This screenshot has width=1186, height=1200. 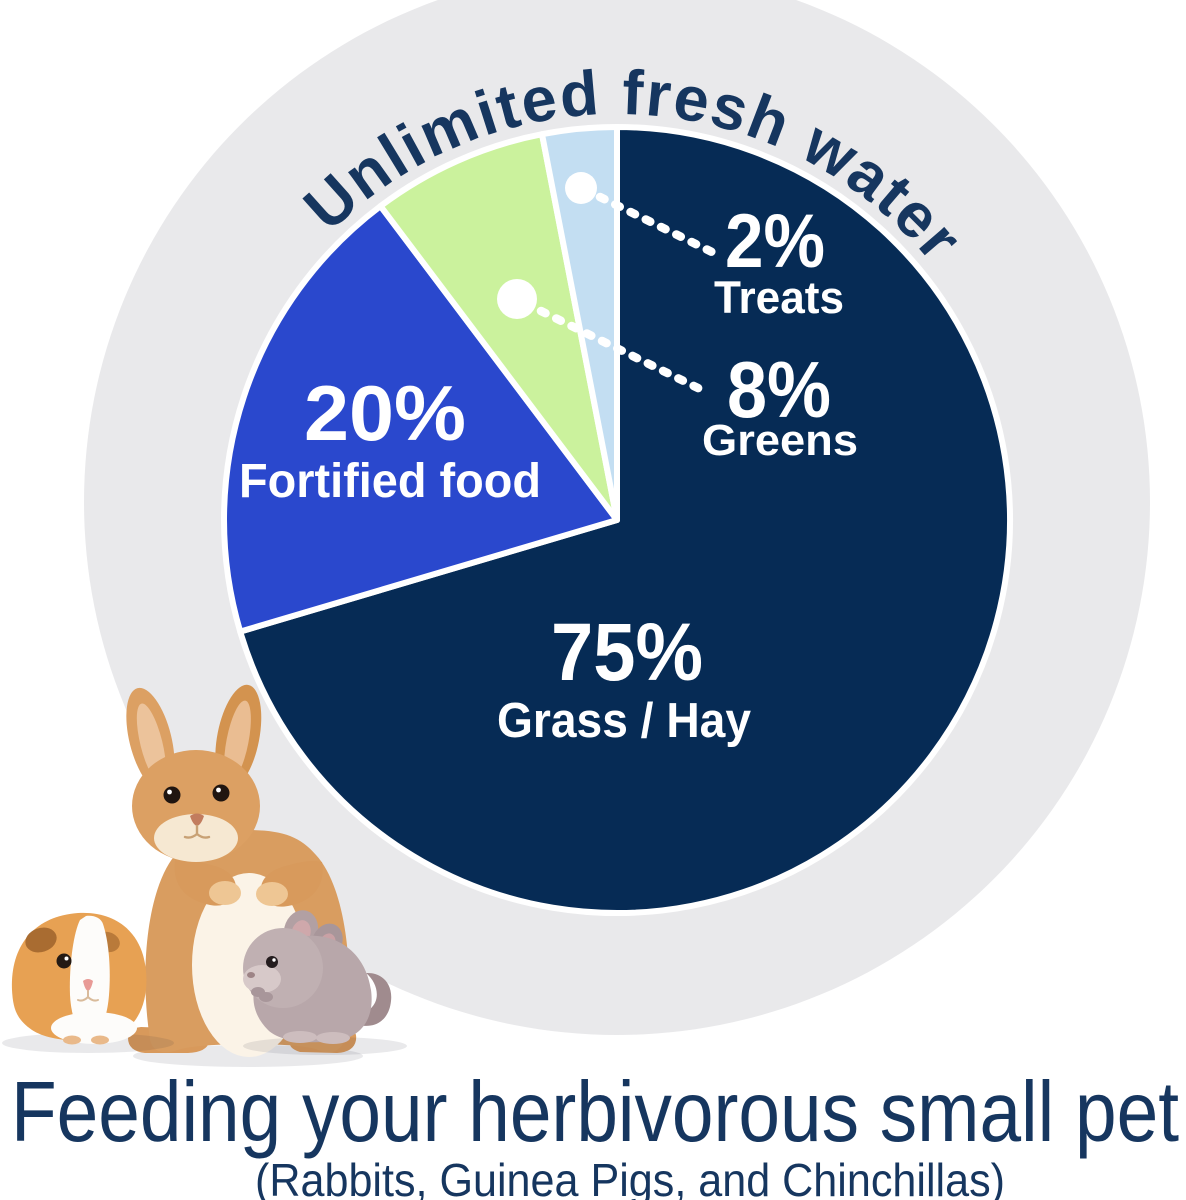 I want to click on callout-dot-treats, so click(x=581, y=188).